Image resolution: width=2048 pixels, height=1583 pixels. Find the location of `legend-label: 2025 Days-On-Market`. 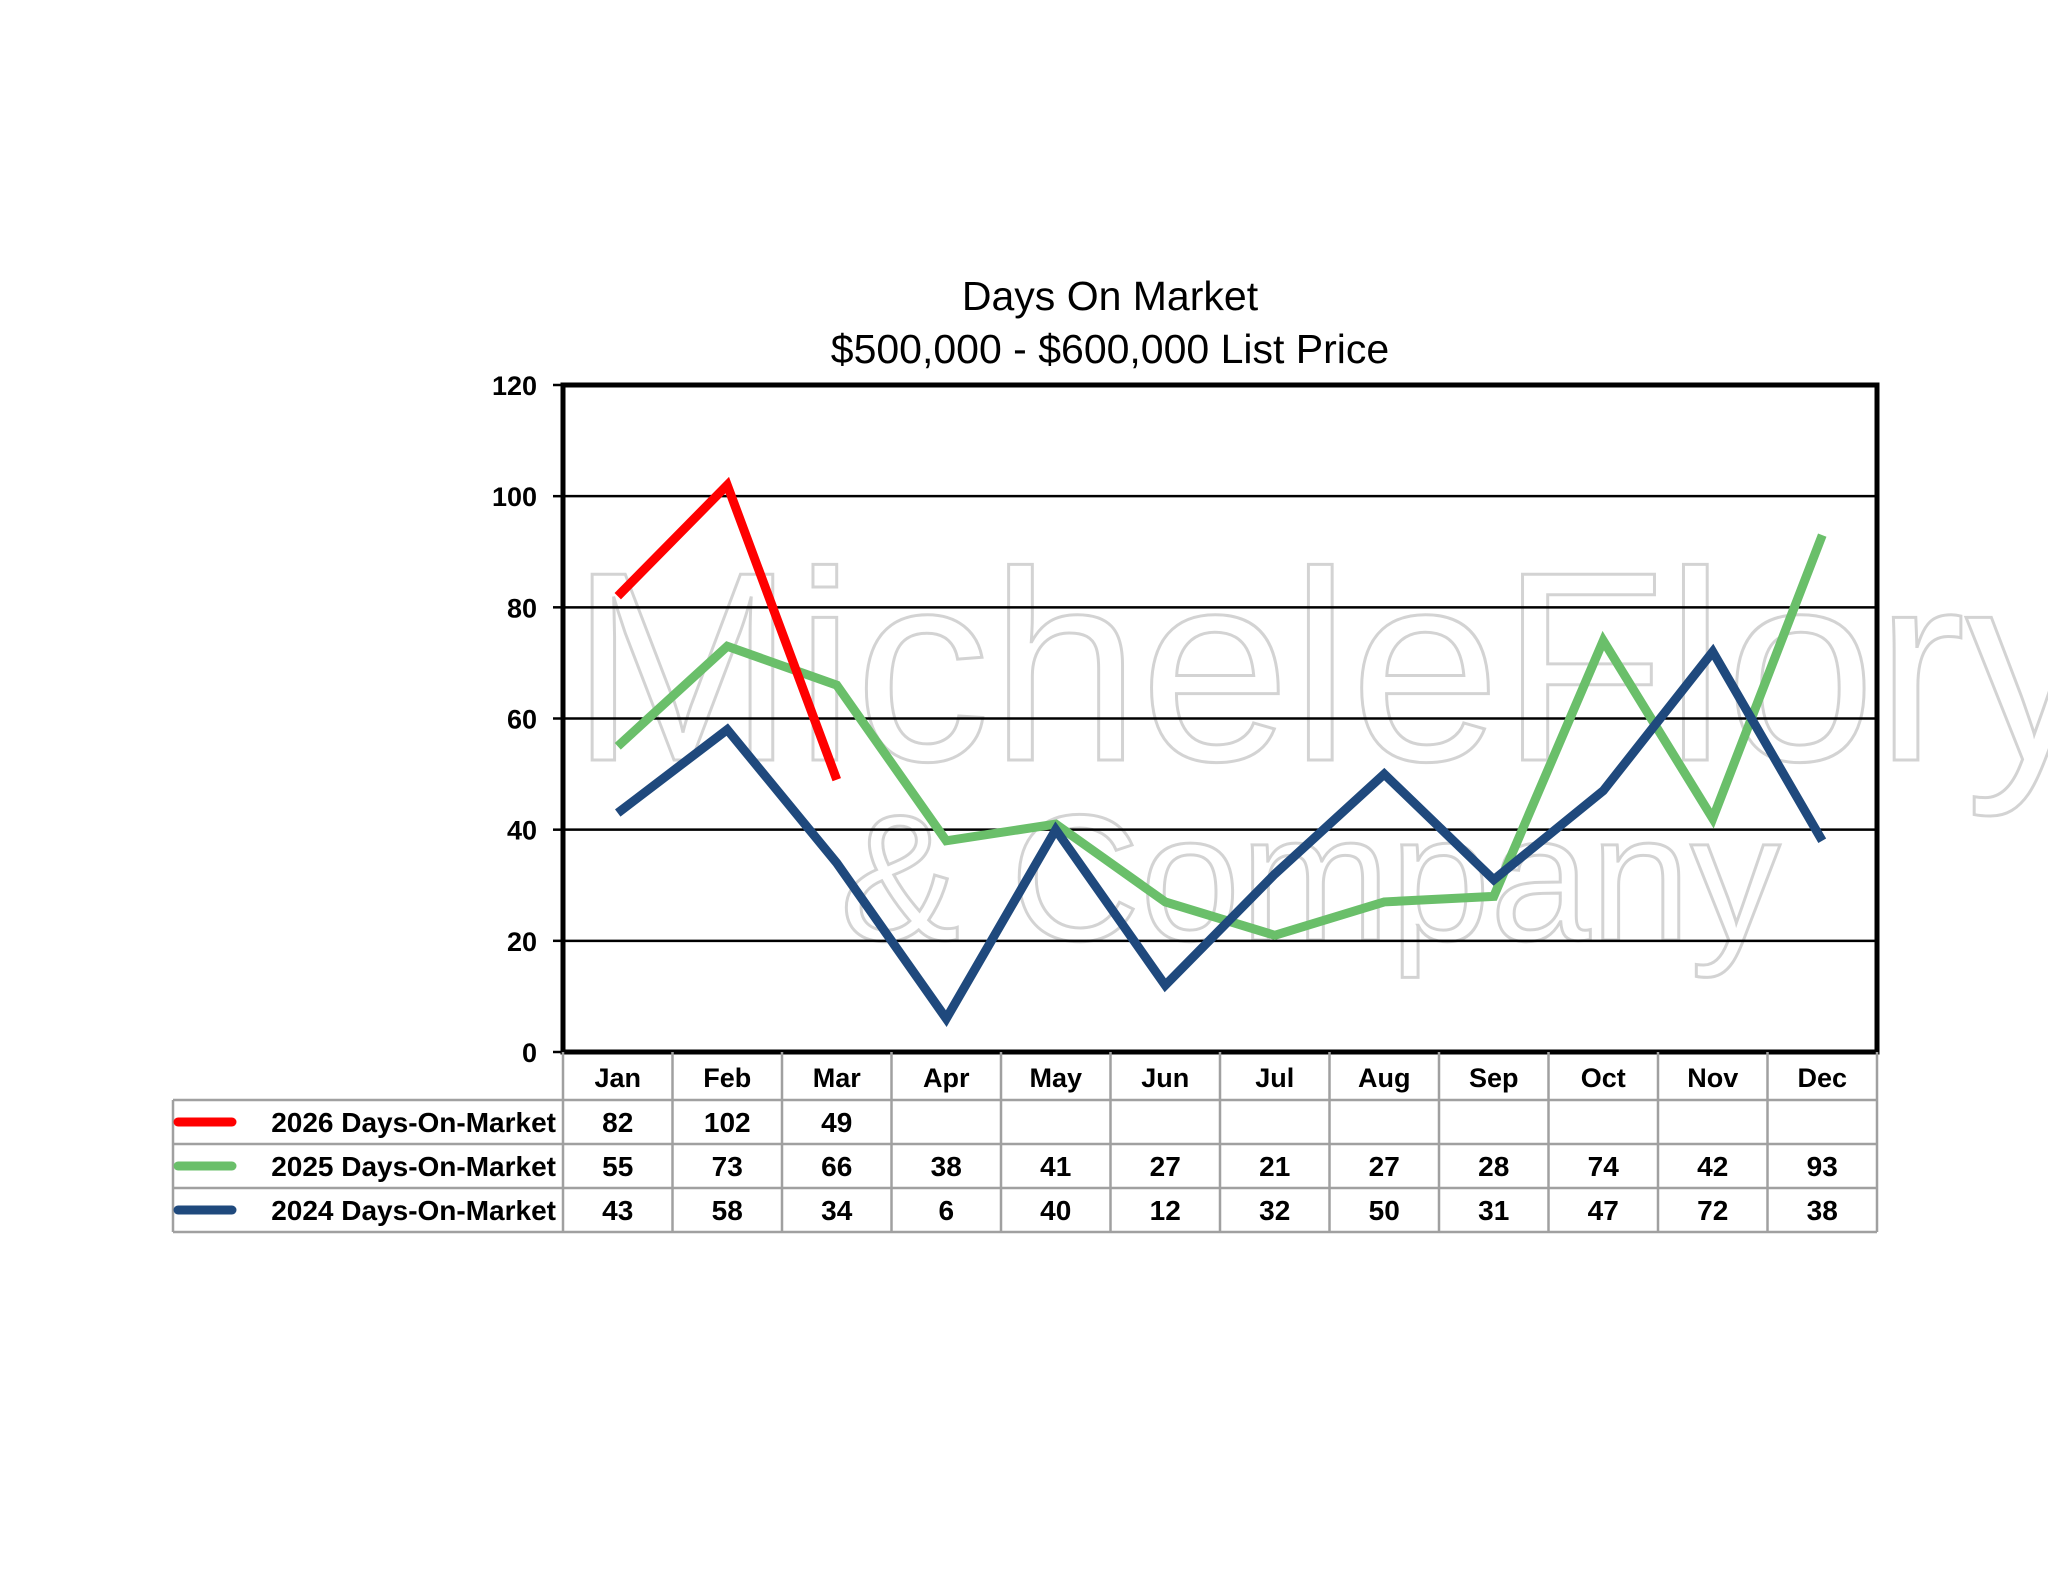

legend-label: 2025 Days-On-Market is located at coordinates (413, 1166).